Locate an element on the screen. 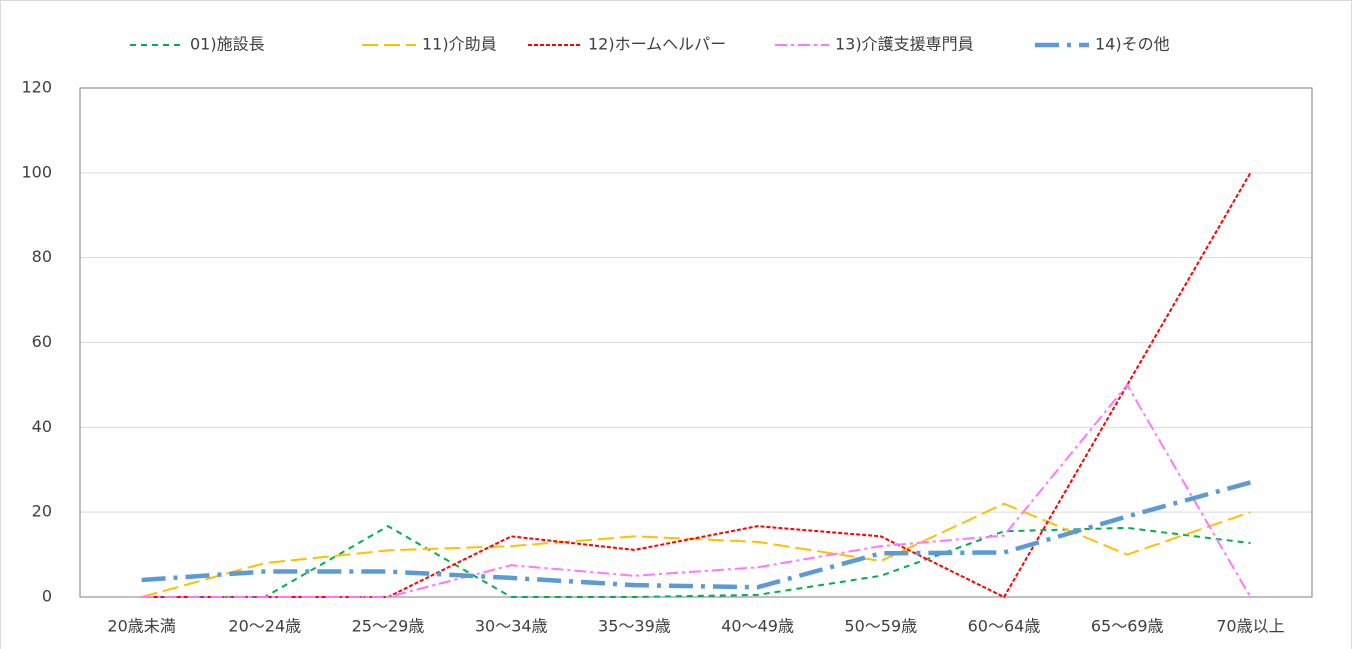  y-tick-label: 60 is located at coordinates (42, 341).